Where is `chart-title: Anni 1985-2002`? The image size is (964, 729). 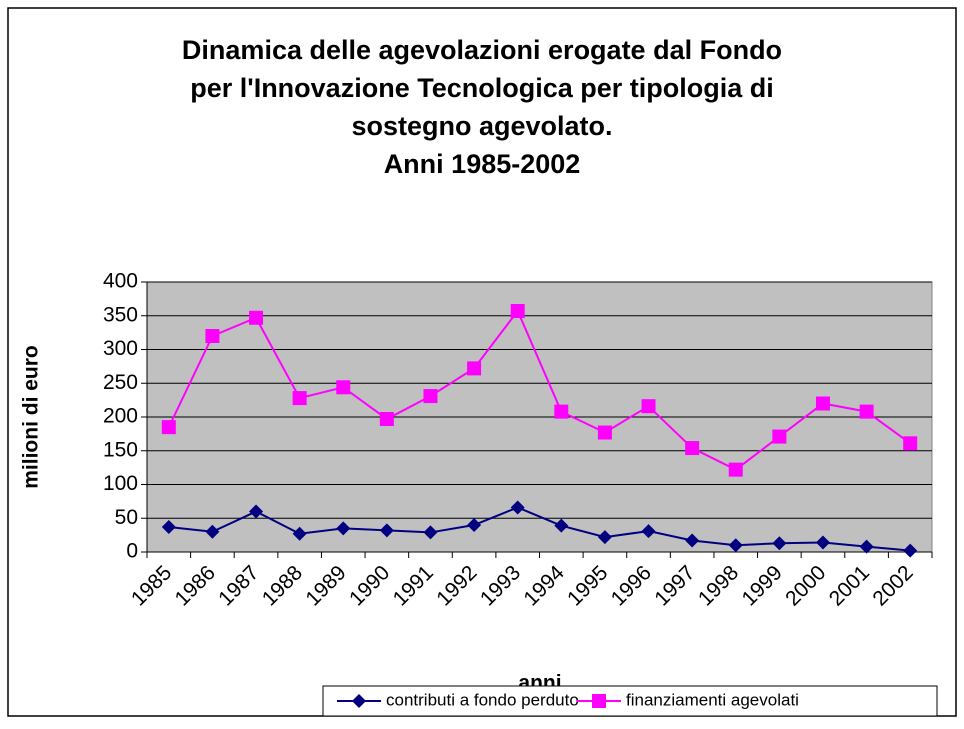
chart-title: Anni 1985-2002 is located at coordinates (482, 164).